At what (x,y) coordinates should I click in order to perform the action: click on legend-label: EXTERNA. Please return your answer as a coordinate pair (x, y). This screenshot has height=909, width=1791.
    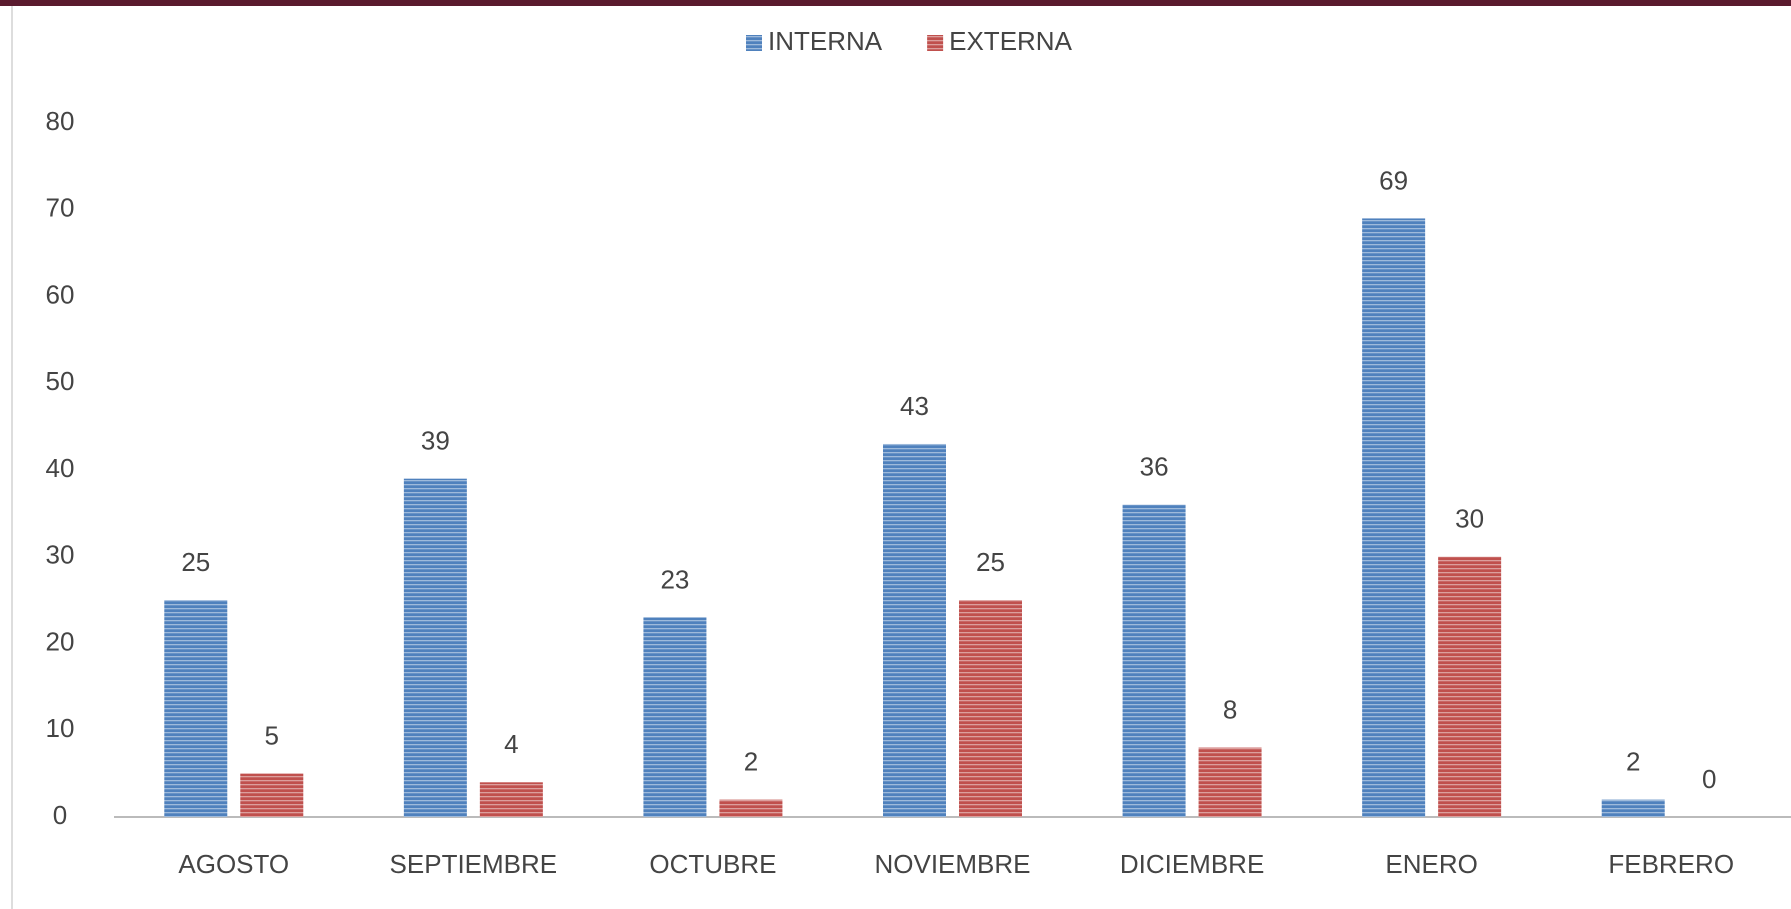
    Looking at the image, I should click on (1010, 41).